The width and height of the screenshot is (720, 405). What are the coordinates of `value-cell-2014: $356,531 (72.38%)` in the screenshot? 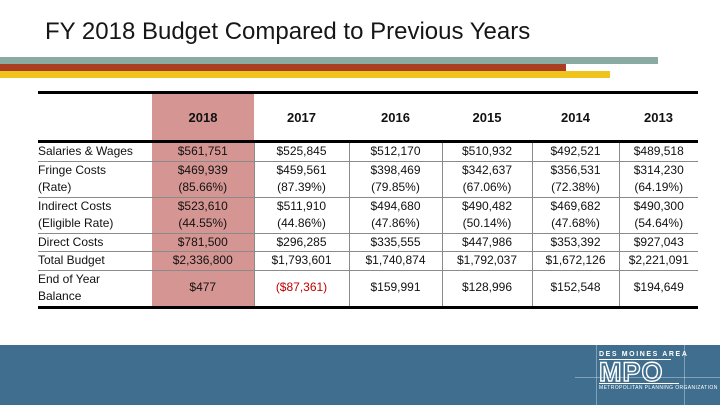 It's located at (575, 178).